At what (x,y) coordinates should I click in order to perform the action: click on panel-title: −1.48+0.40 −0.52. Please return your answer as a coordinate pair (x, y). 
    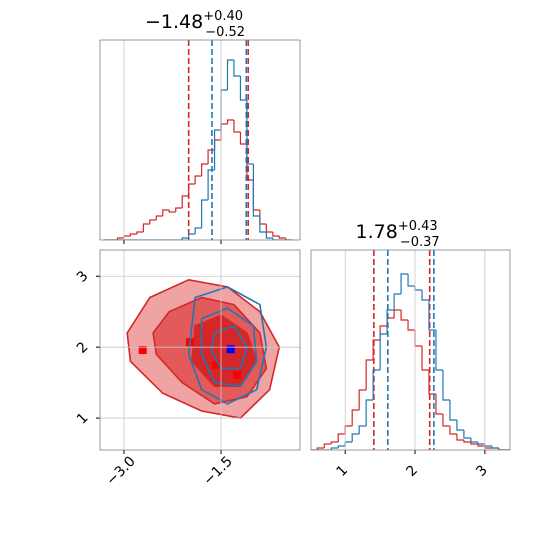
    Looking at the image, I should click on (195, 24).